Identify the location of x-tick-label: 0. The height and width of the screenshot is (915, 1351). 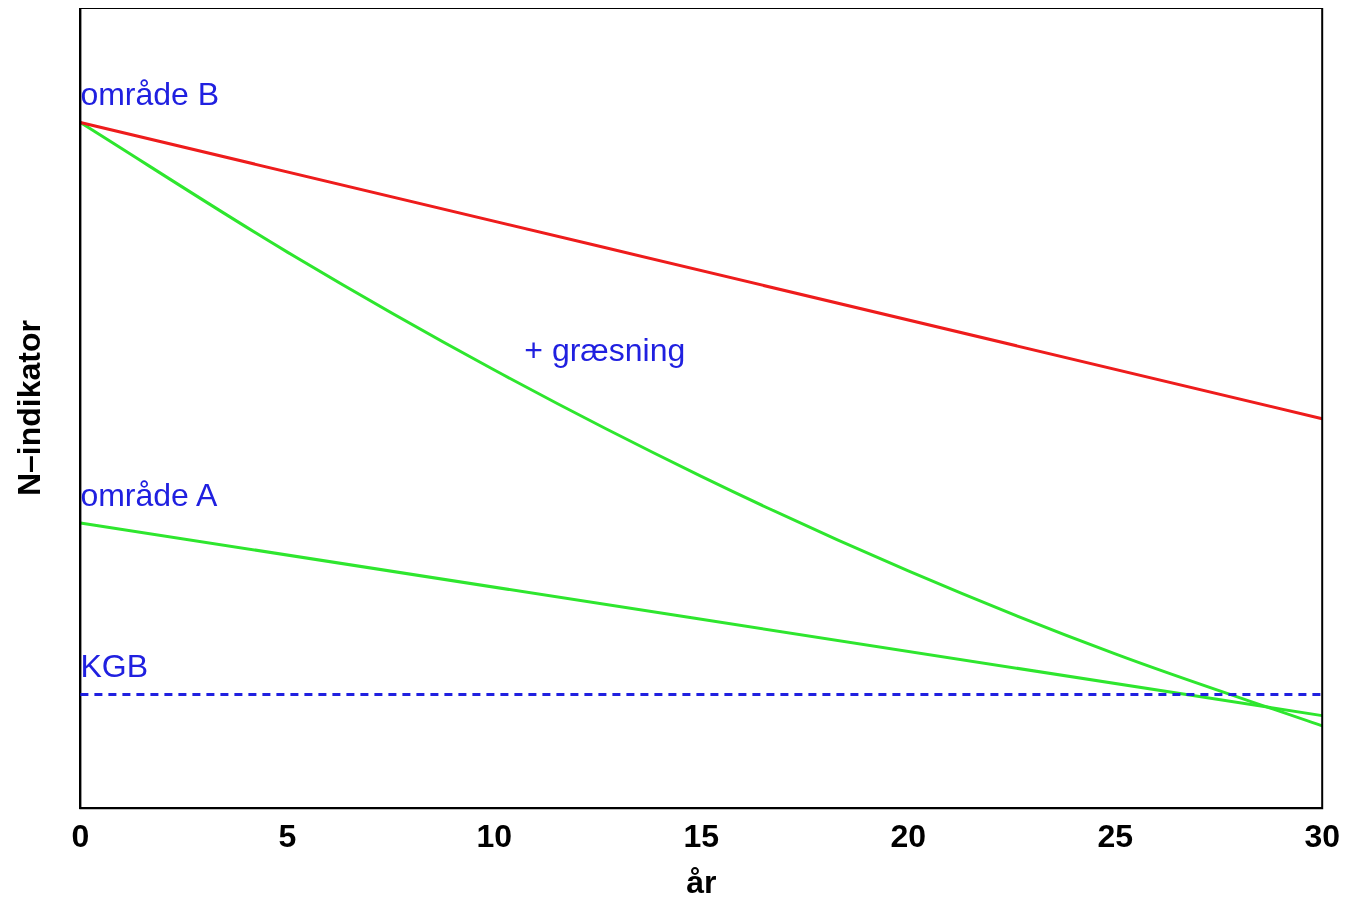
(80, 836).